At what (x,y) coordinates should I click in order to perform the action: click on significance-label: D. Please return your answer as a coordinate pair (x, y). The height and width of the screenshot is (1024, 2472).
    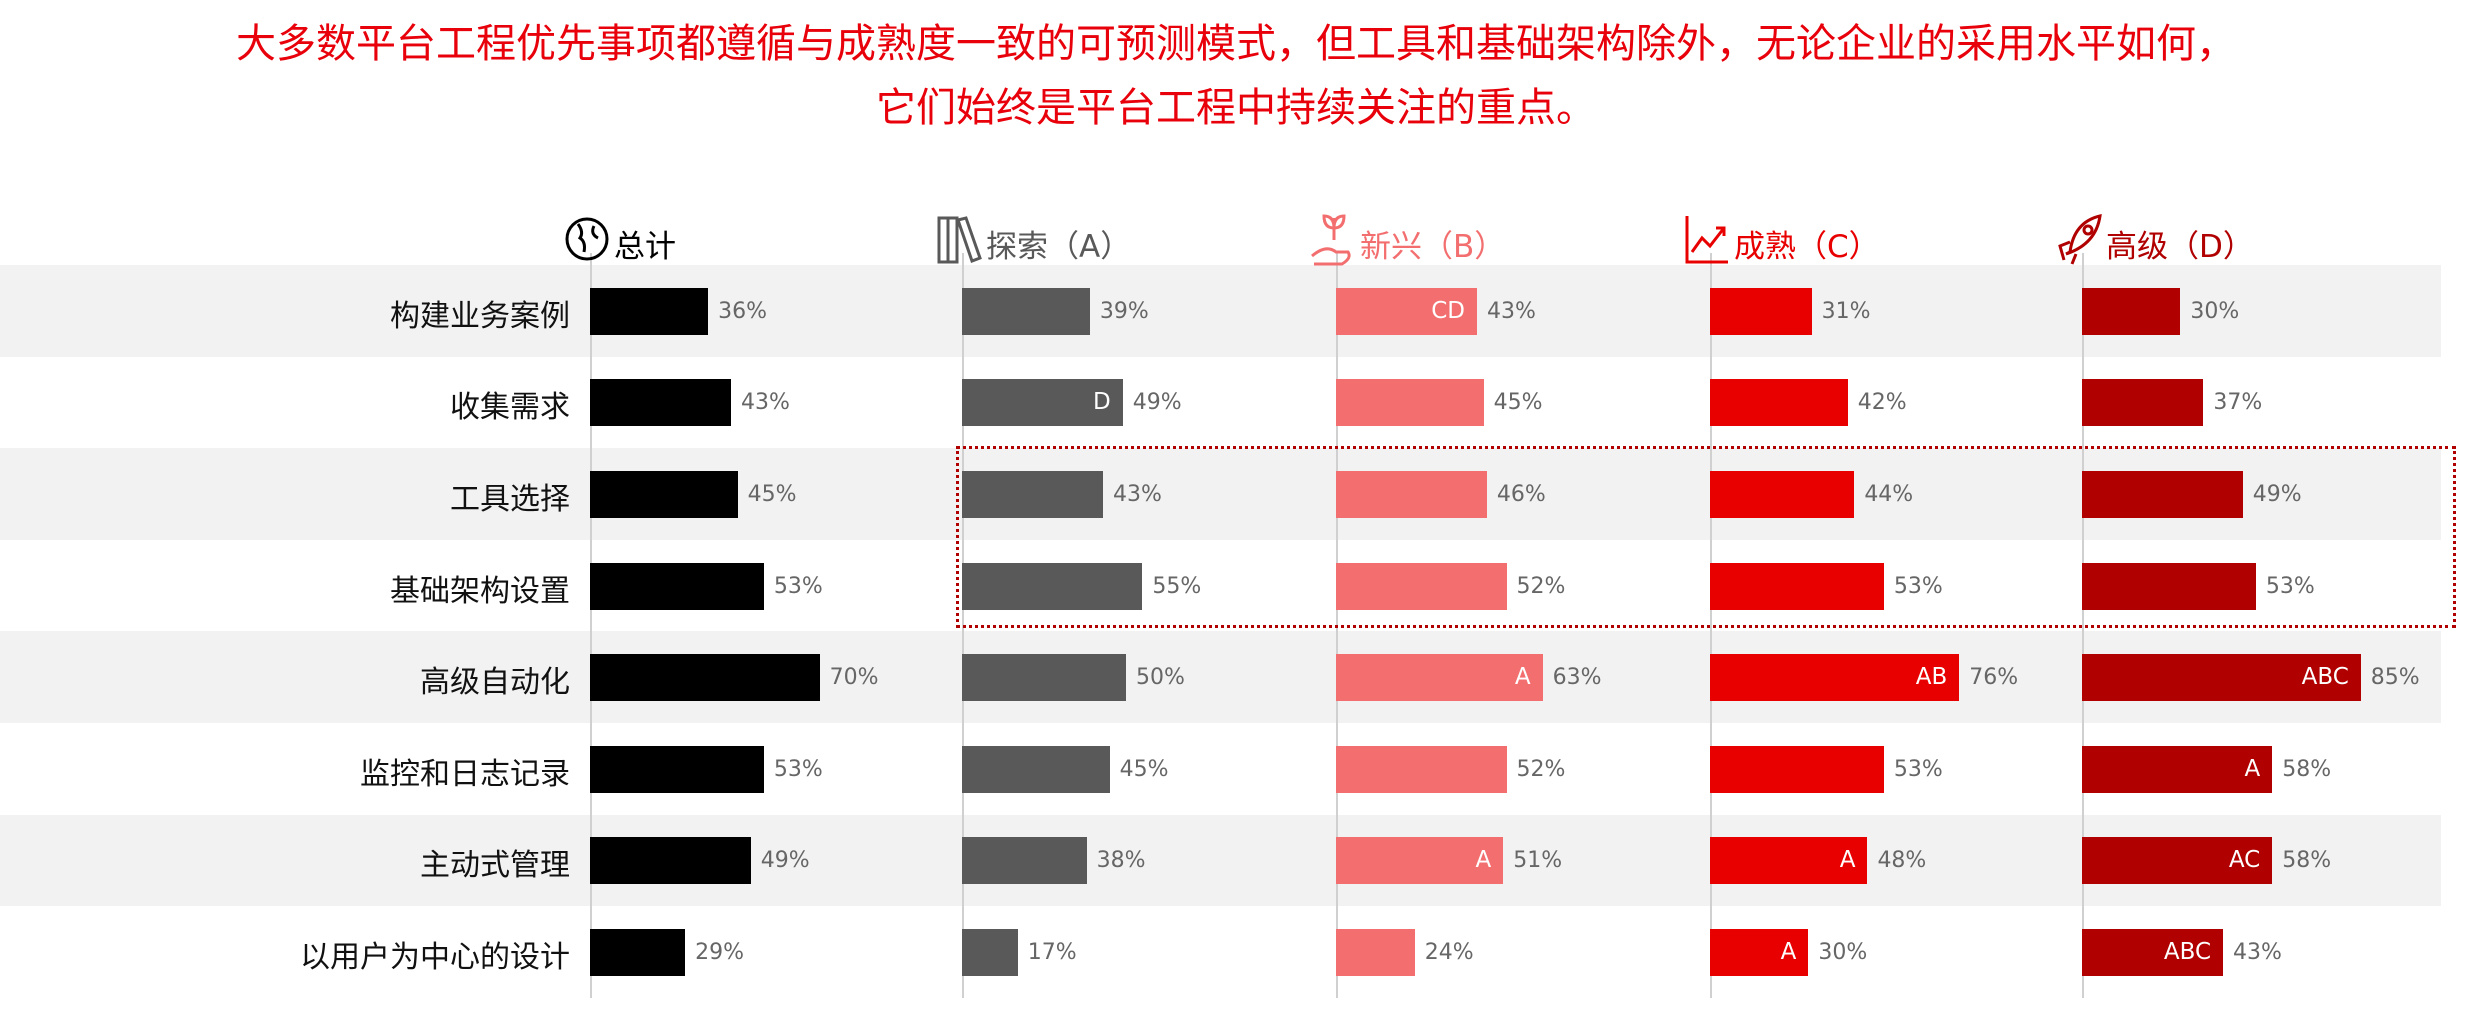
    Looking at the image, I should click on (1102, 402).